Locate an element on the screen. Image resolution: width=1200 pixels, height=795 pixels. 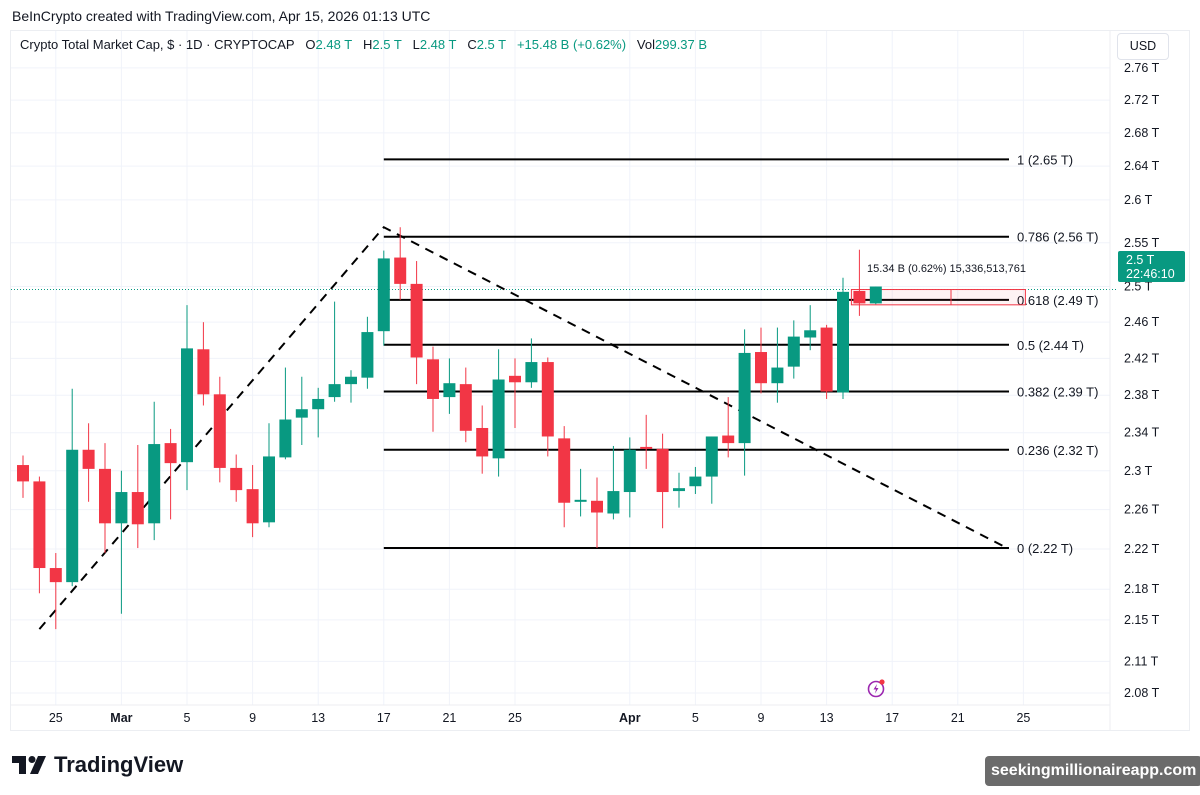
x-tick-label: 25 is located at coordinates (515, 718).